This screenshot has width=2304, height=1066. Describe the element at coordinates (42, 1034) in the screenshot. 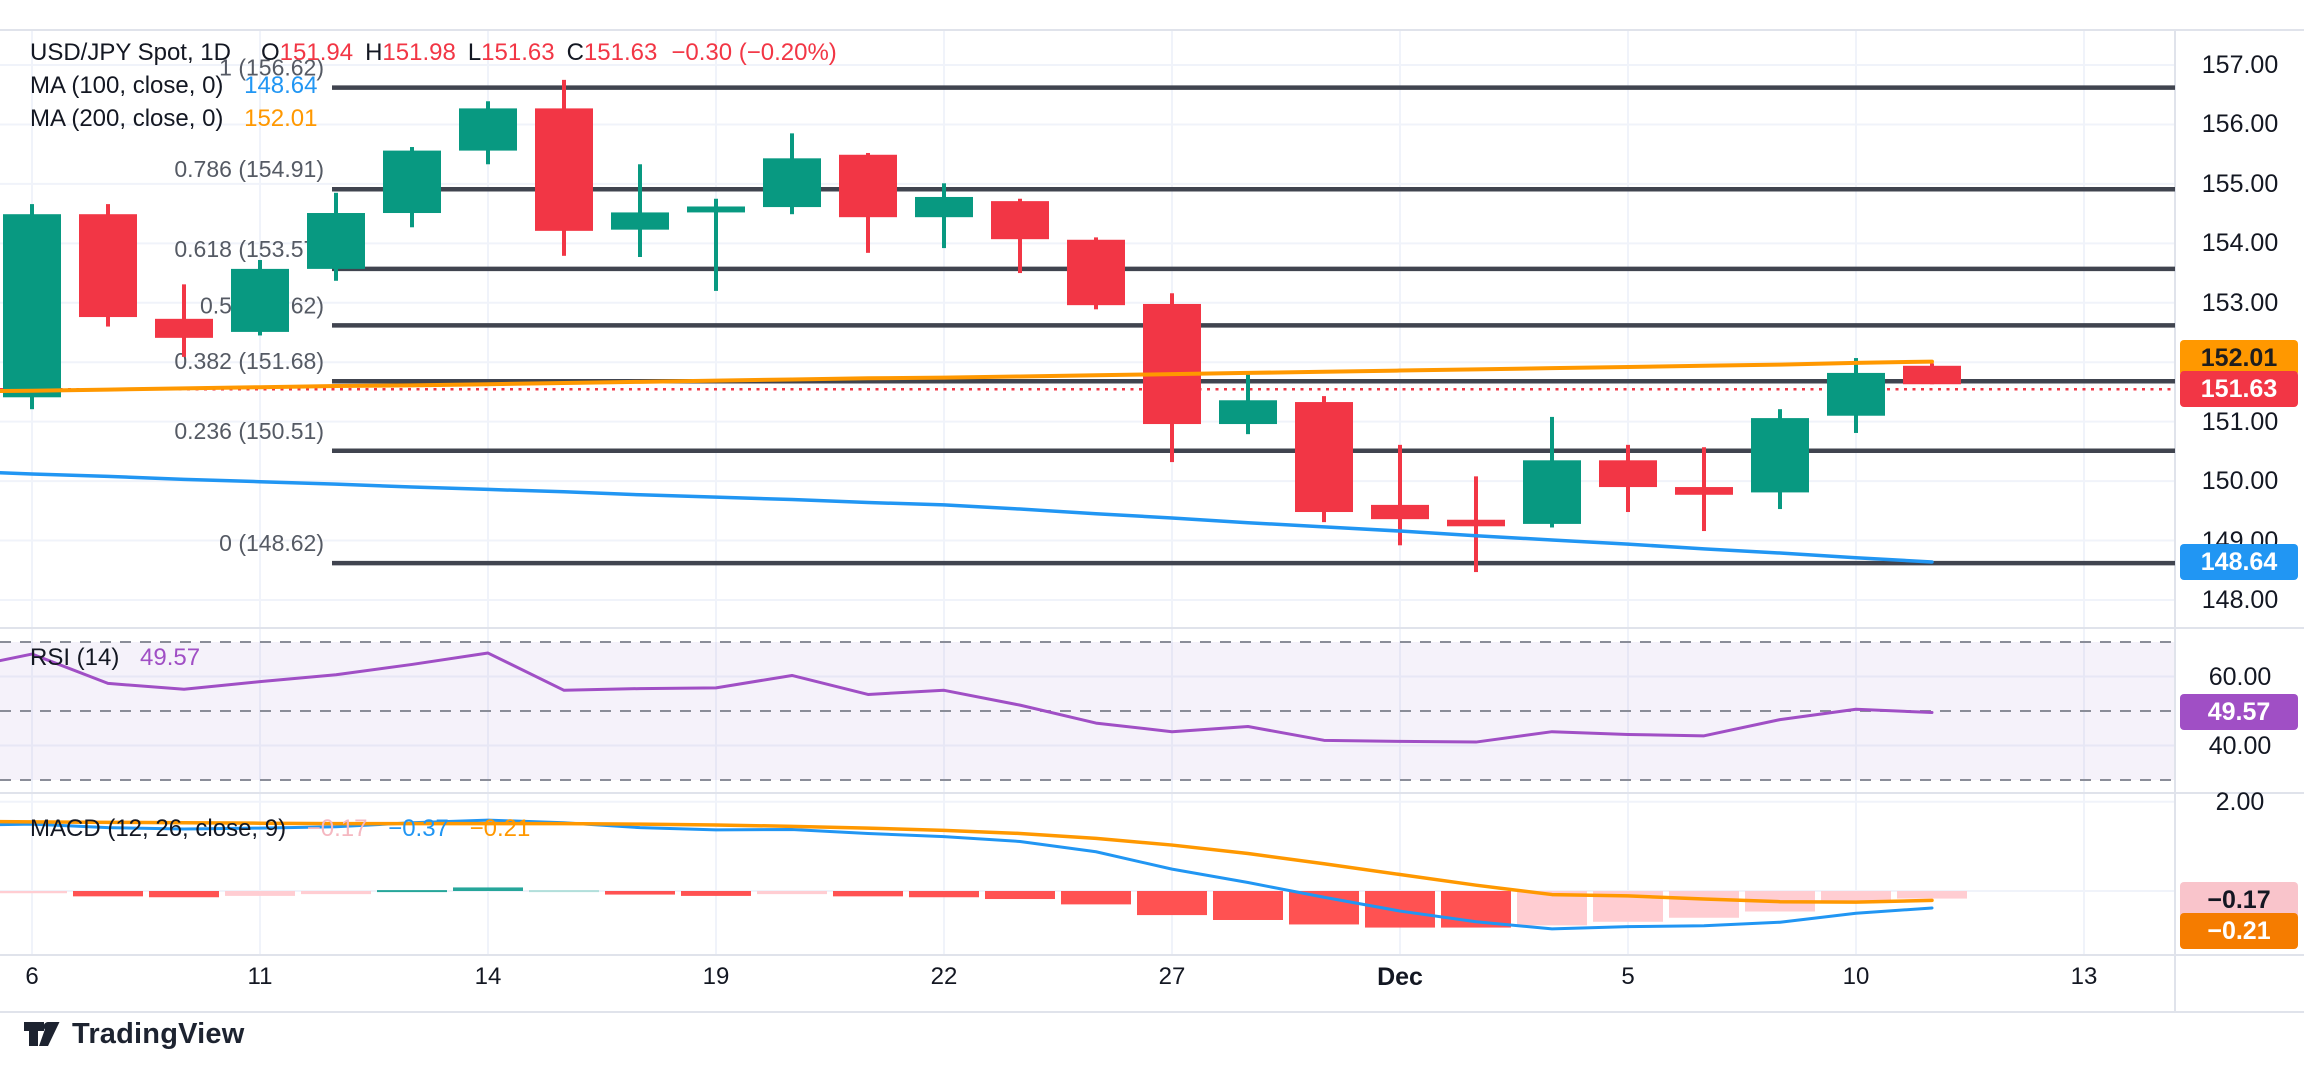

I see `tradingview-logo-icon` at that location.